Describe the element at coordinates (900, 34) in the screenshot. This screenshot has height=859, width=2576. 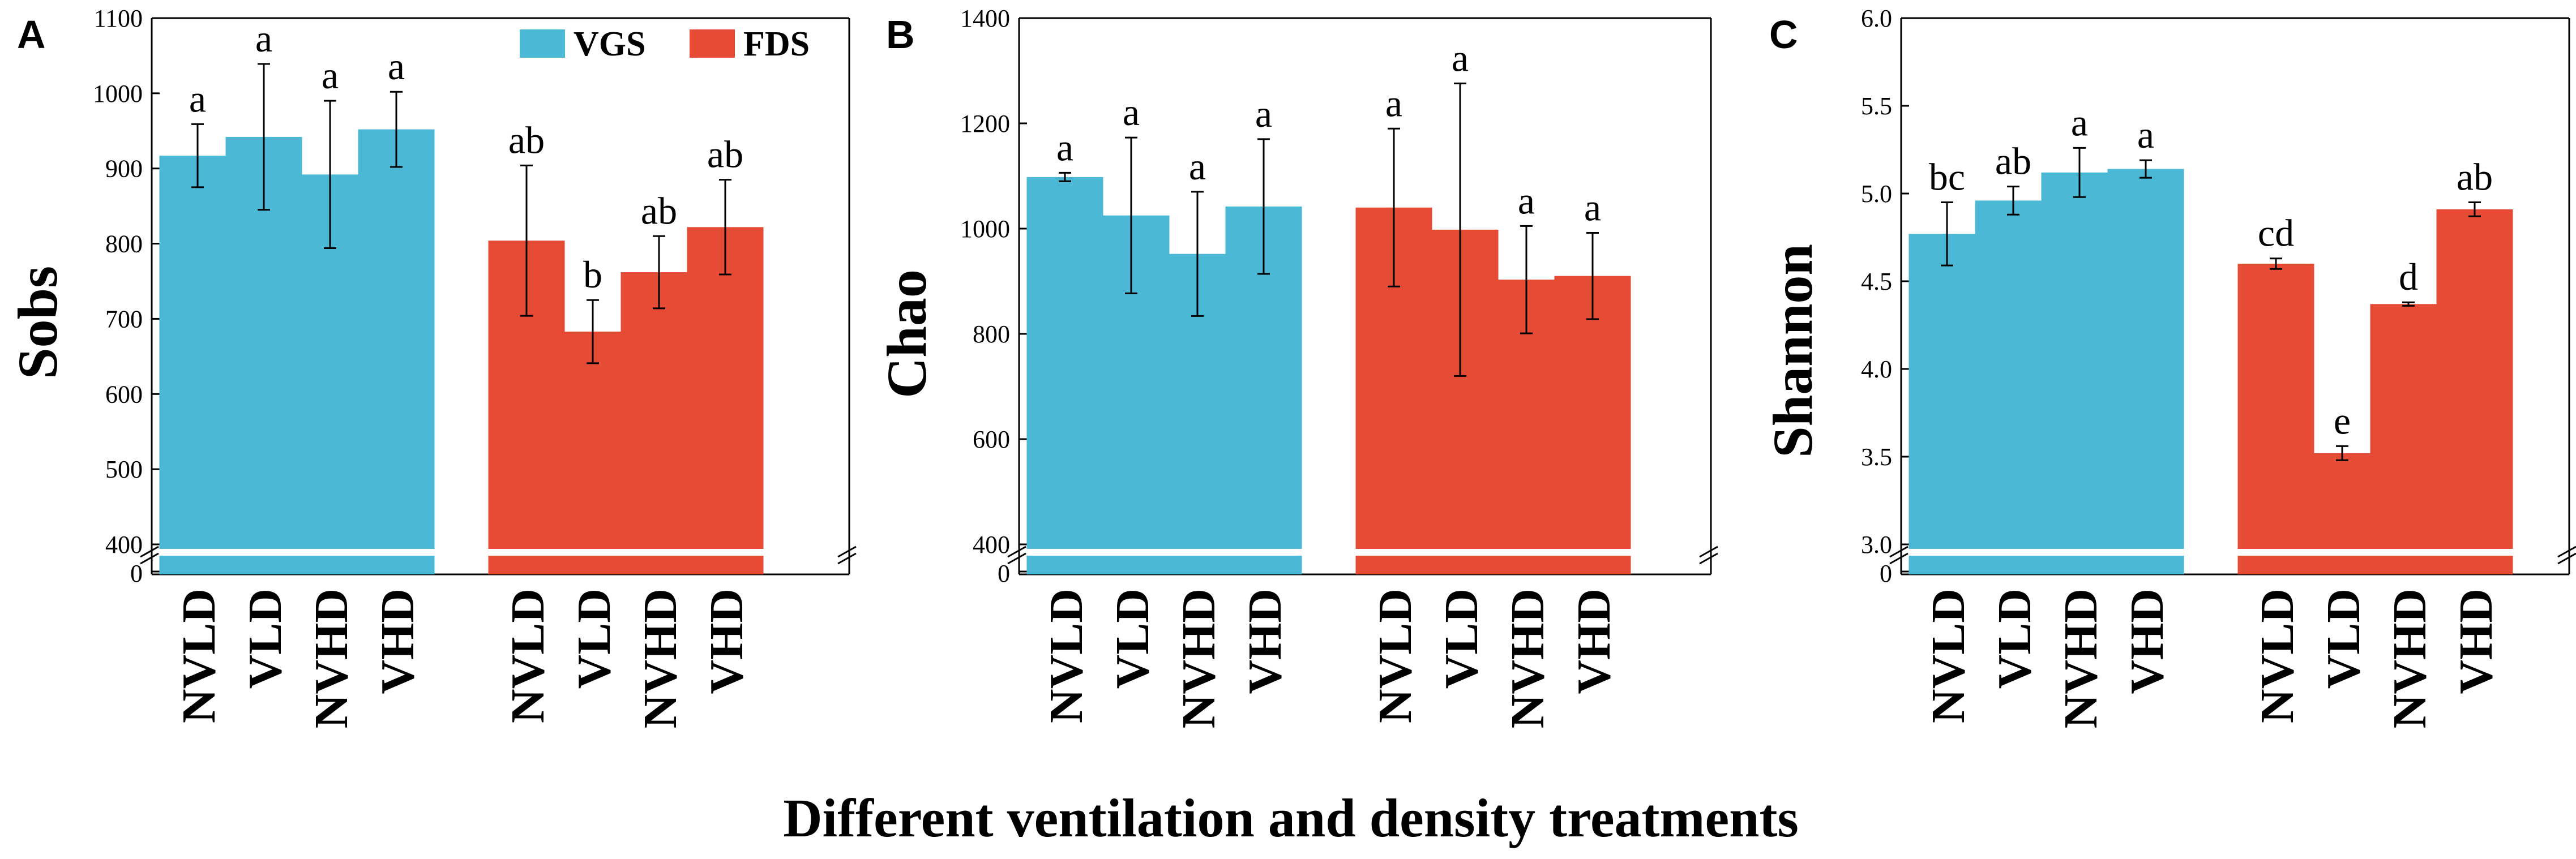
I see `panel-letter-b: B` at that location.